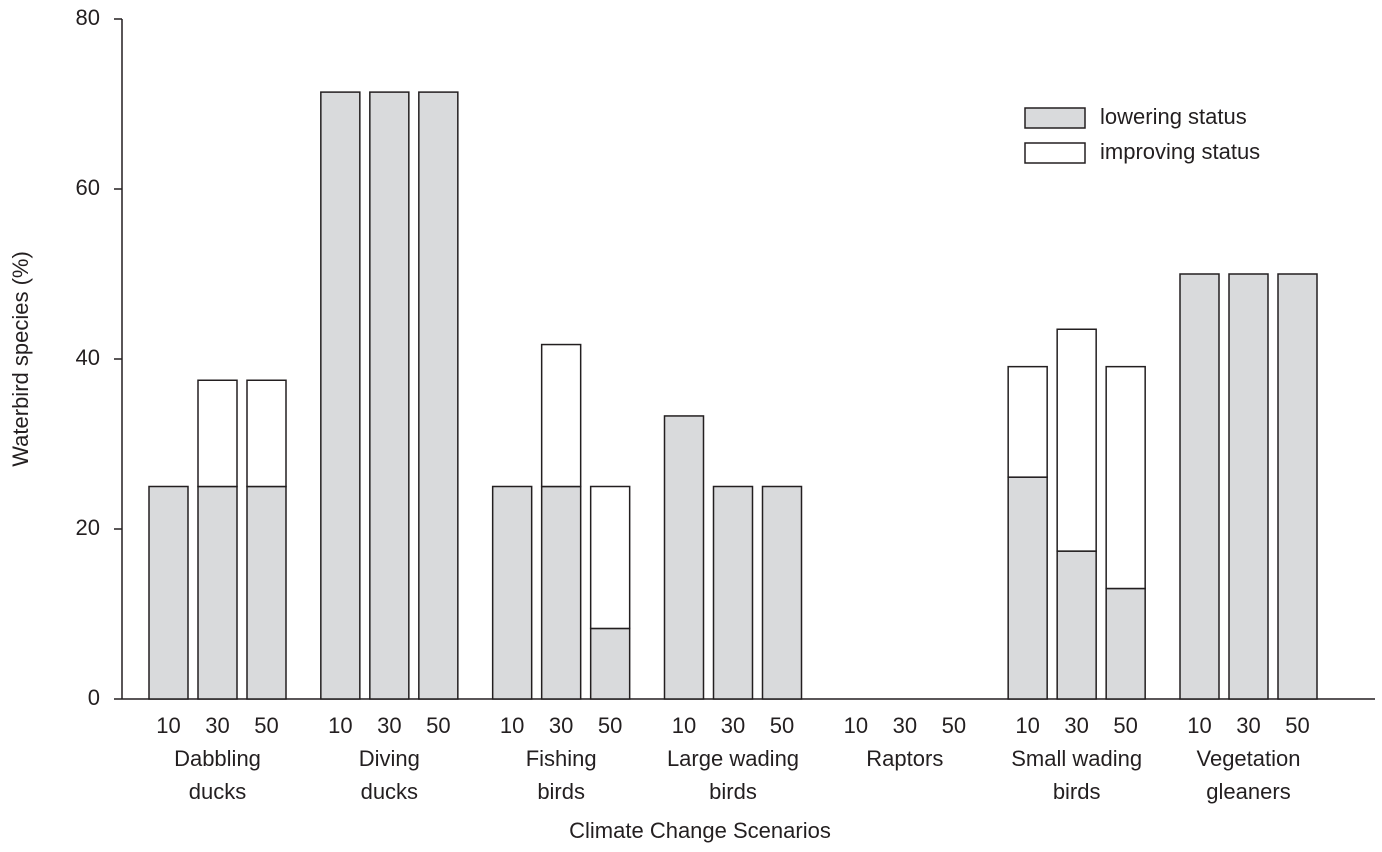  I want to click on group-label: Small wading, so click(1076, 758).